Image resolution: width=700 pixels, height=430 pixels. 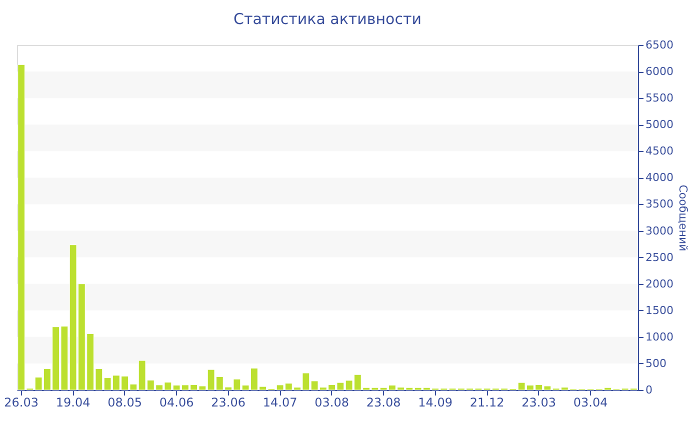 What do you see at coordinates (487, 403) in the screenshot?
I see `x-tick-label: 21.12` at bounding box center [487, 403].